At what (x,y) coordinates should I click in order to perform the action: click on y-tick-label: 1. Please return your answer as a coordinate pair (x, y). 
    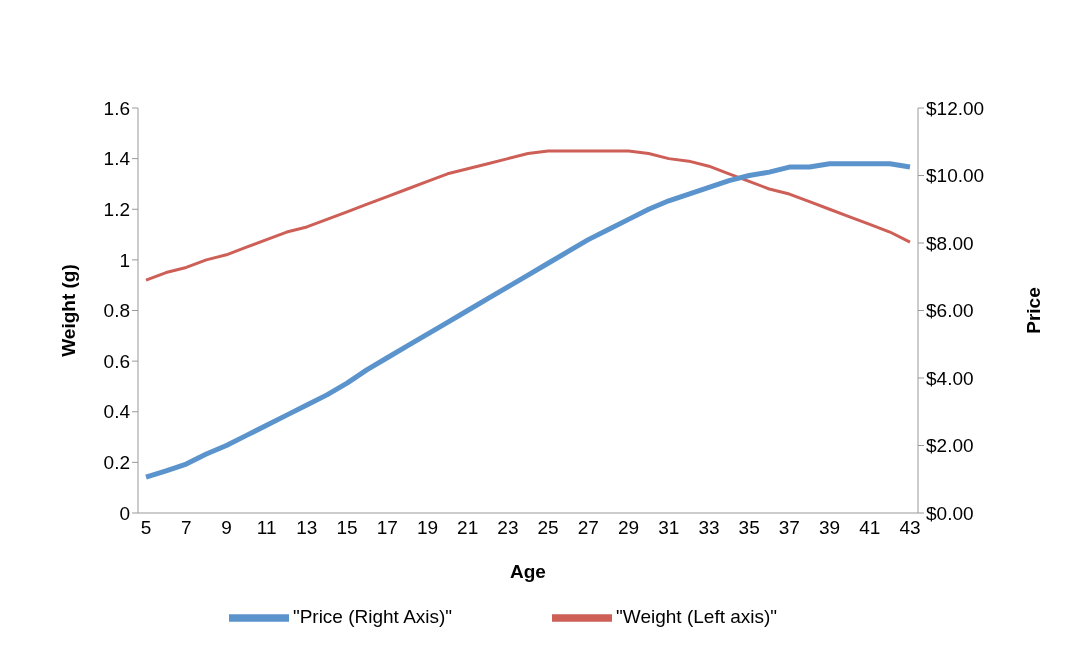
    Looking at the image, I should click on (124, 260).